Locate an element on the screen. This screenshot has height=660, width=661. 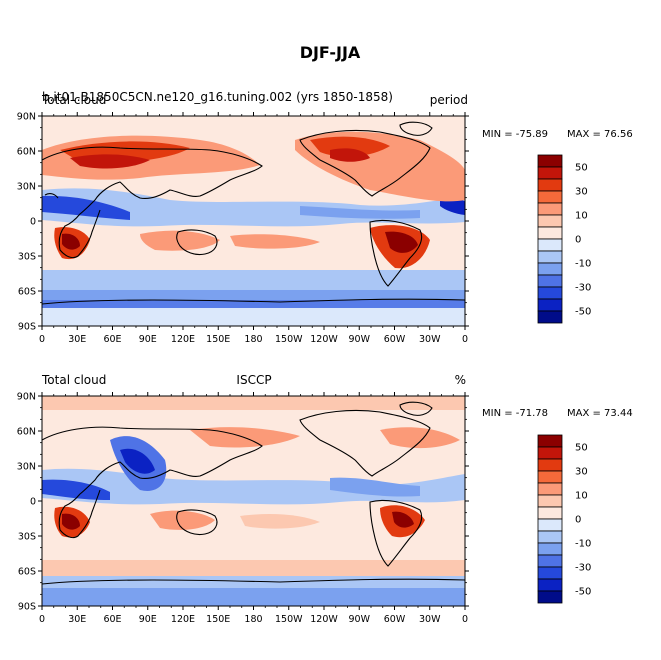
lat-tick-label: 0 is located at coordinates (33, 502).